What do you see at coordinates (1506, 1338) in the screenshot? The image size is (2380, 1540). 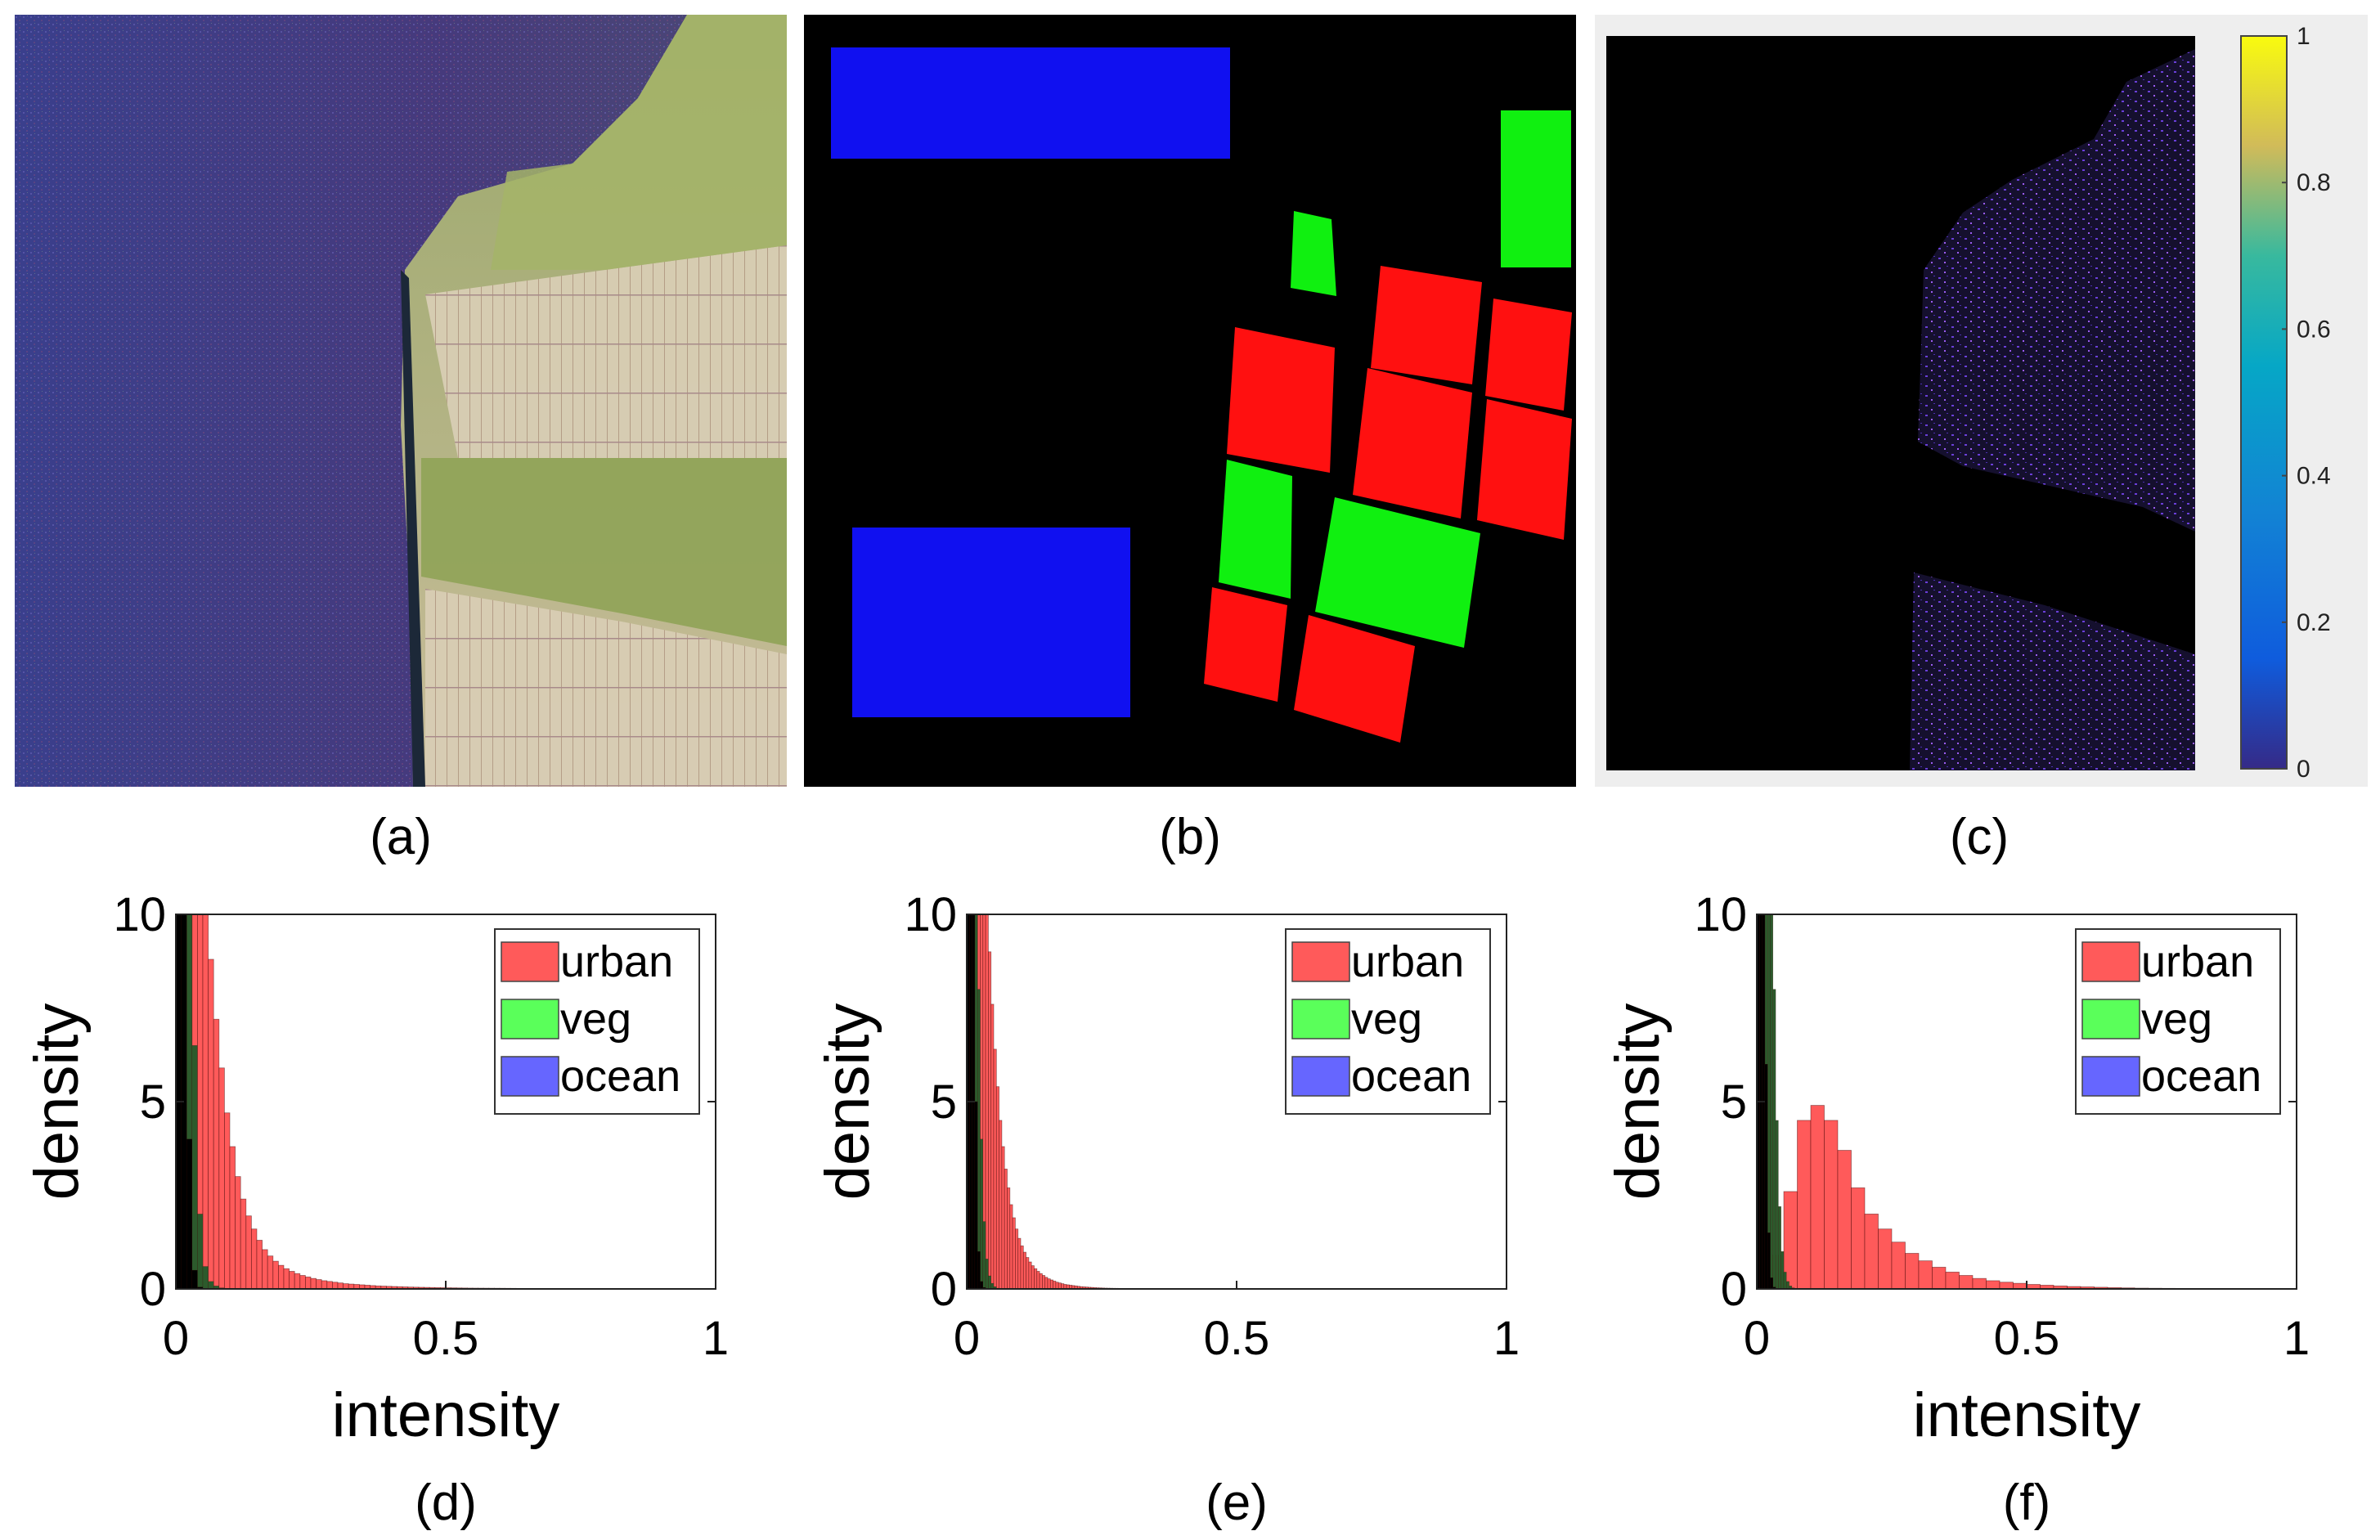 I see `x-tick-label: 1` at bounding box center [1506, 1338].